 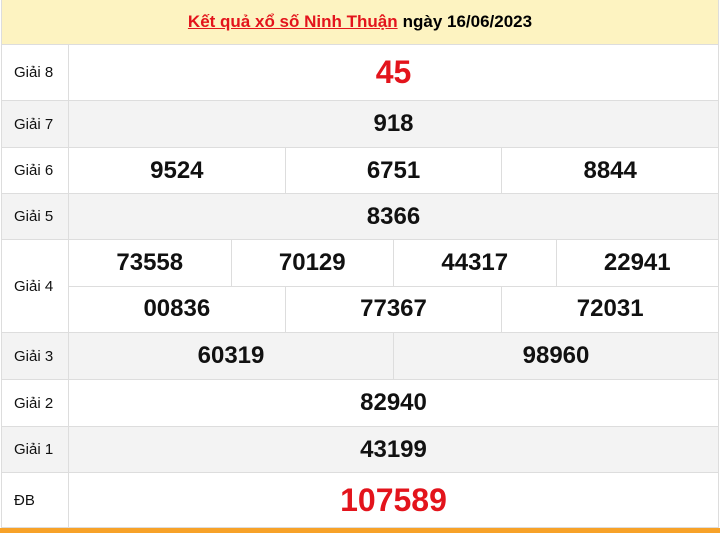 I want to click on table-header: Kết quả xổ số Ninh Thuận ngày 16/06/2023, so click(x=360, y=22).